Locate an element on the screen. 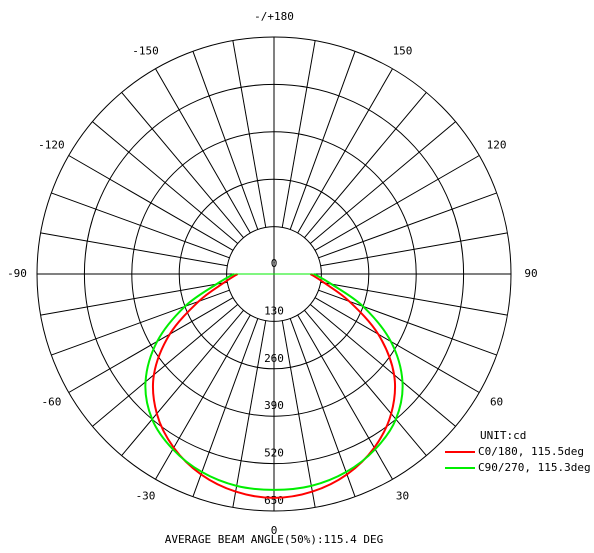 The height and width of the screenshot is (553, 594). theta-tick-label: -30 is located at coordinates (146, 496).